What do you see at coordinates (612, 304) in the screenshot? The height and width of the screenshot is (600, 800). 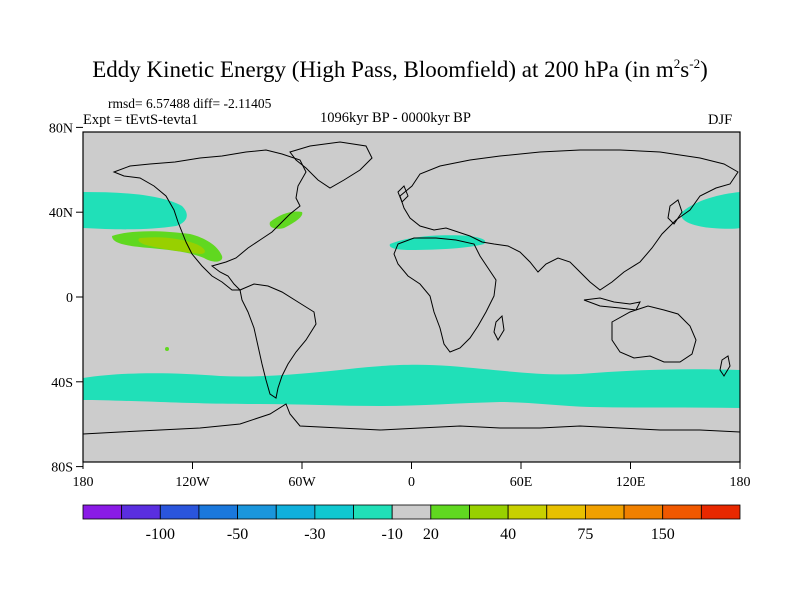 I see `indonesia-outline` at bounding box center [612, 304].